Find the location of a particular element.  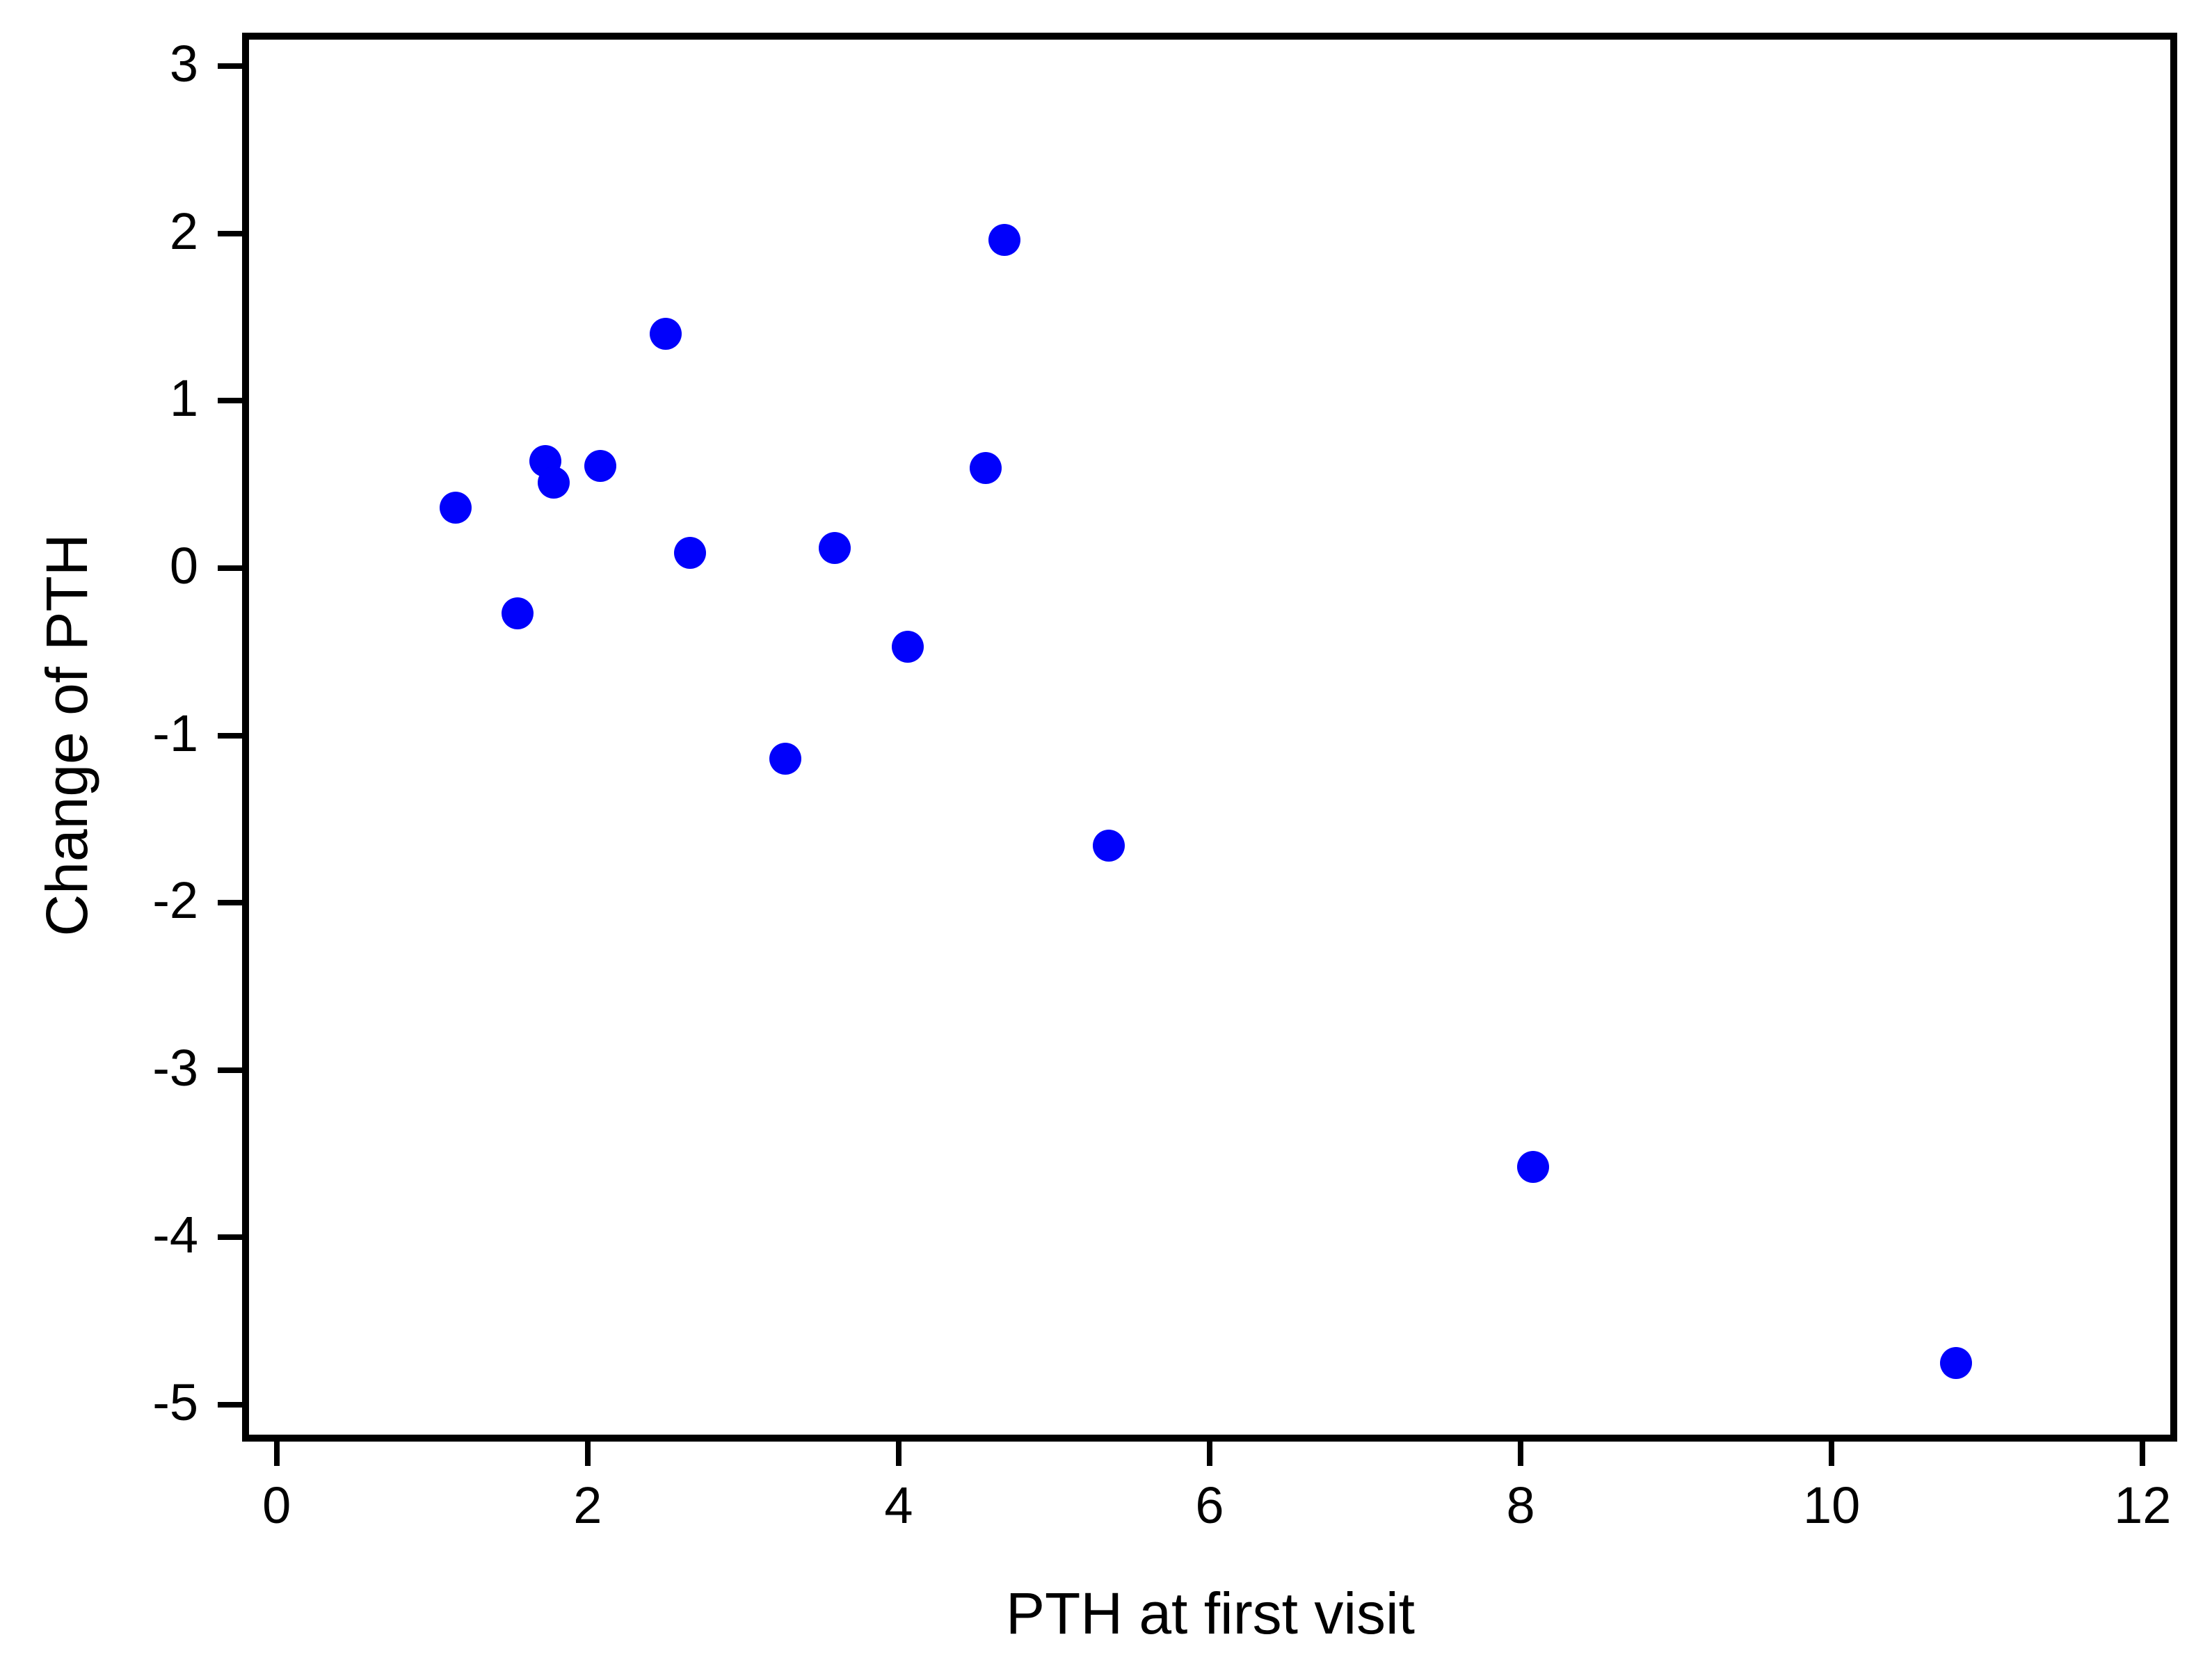

y-tick-label: 0 is located at coordinates (183, 565).